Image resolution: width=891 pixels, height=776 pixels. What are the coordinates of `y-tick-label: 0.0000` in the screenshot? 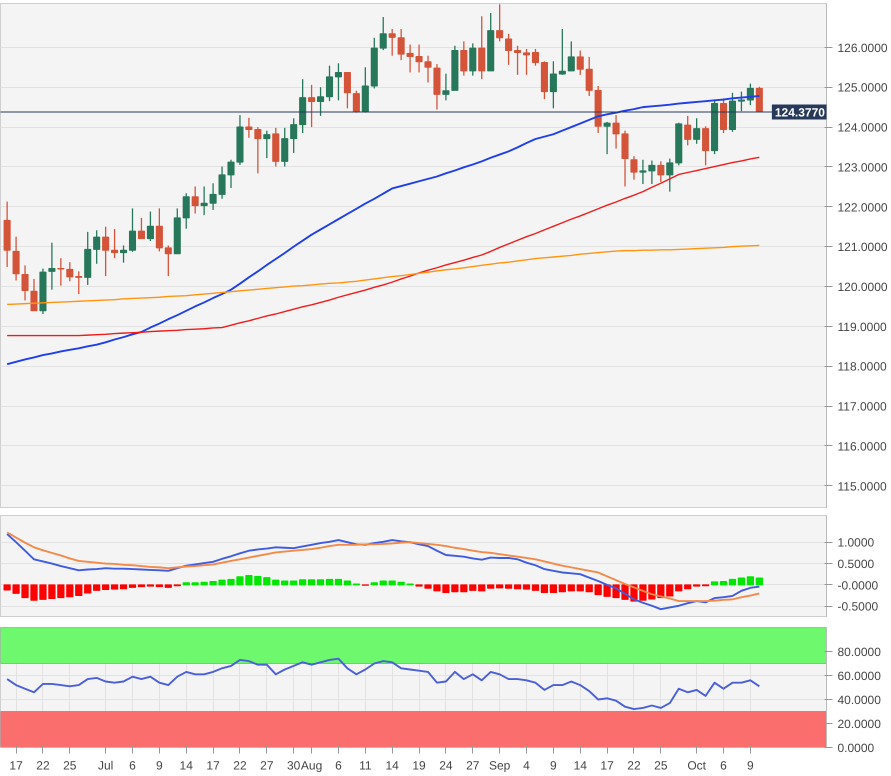 It's located at (856, 748).